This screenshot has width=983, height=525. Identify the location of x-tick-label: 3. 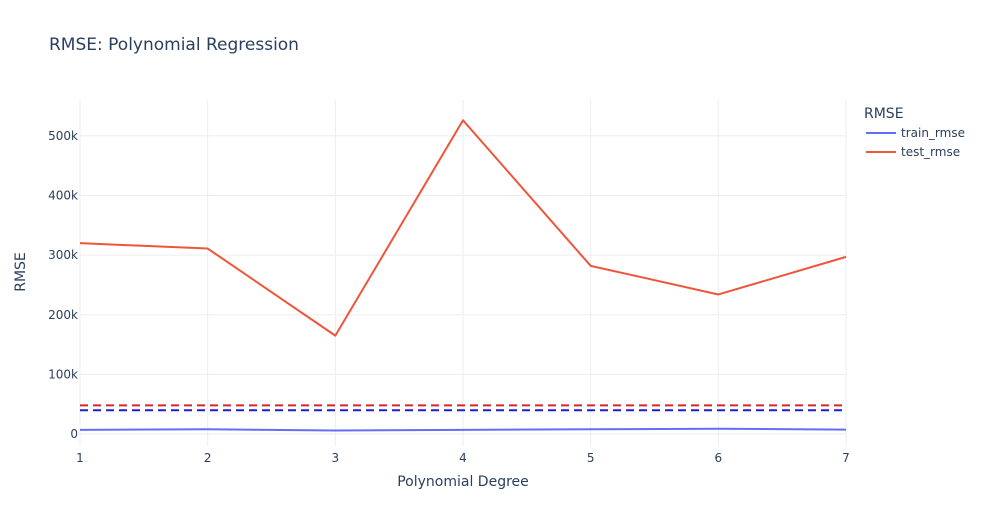
(336, 458).